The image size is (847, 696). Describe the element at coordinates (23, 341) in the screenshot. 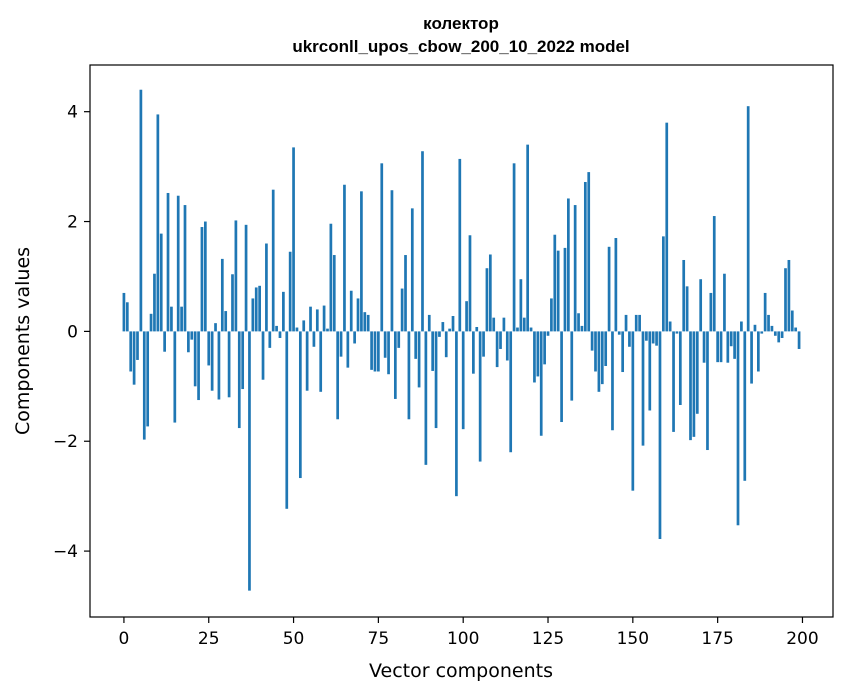

I see `y-axis-label: Components values` at that location.